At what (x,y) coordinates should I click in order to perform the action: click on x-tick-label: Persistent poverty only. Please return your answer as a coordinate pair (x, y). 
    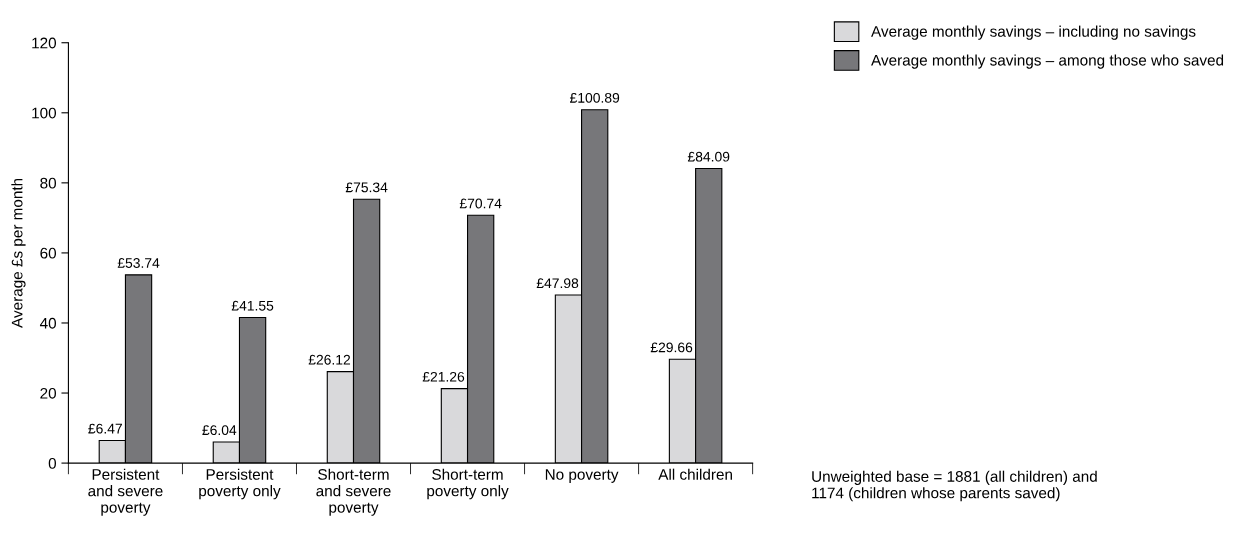
    Looking at the image, I should click on (240, 484).